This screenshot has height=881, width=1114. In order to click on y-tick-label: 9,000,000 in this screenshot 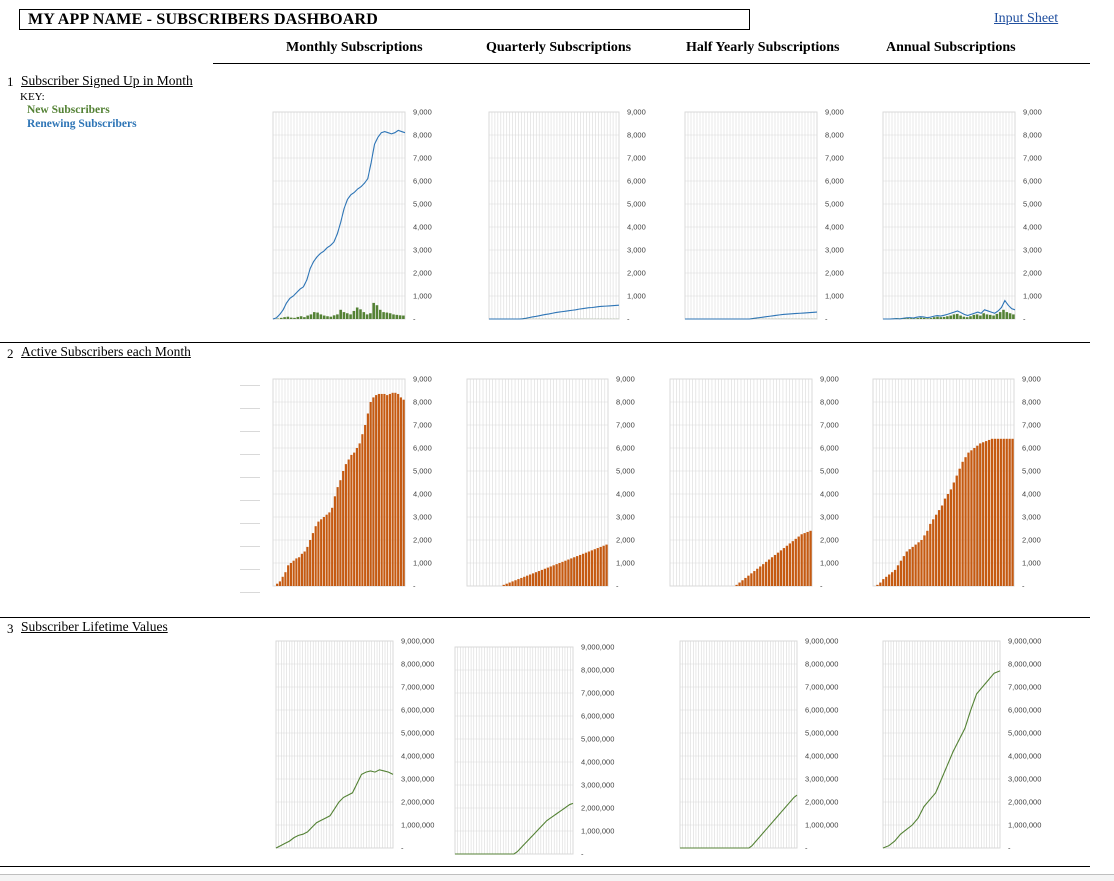, I will do `click(1024, 641)`.